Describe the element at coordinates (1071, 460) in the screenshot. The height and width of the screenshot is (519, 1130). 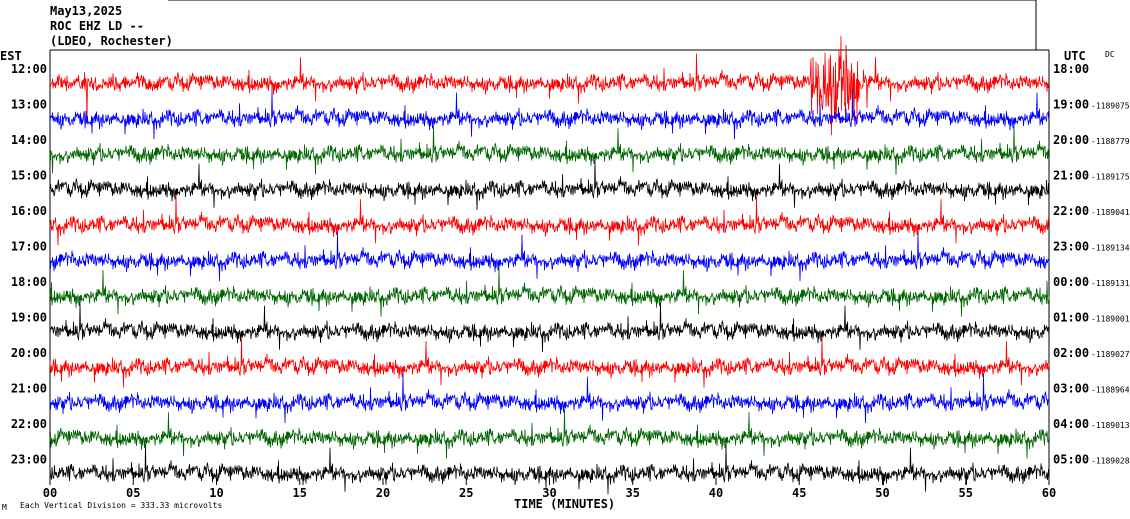
I see `utc-hour-label: 05:00` at that location.